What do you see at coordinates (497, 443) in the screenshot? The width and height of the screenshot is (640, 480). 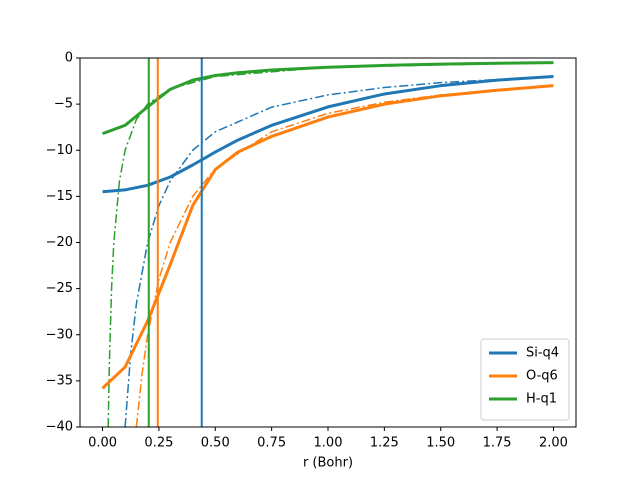 I see `x-tick-label: 1.75` at bounding box center [497, 443].